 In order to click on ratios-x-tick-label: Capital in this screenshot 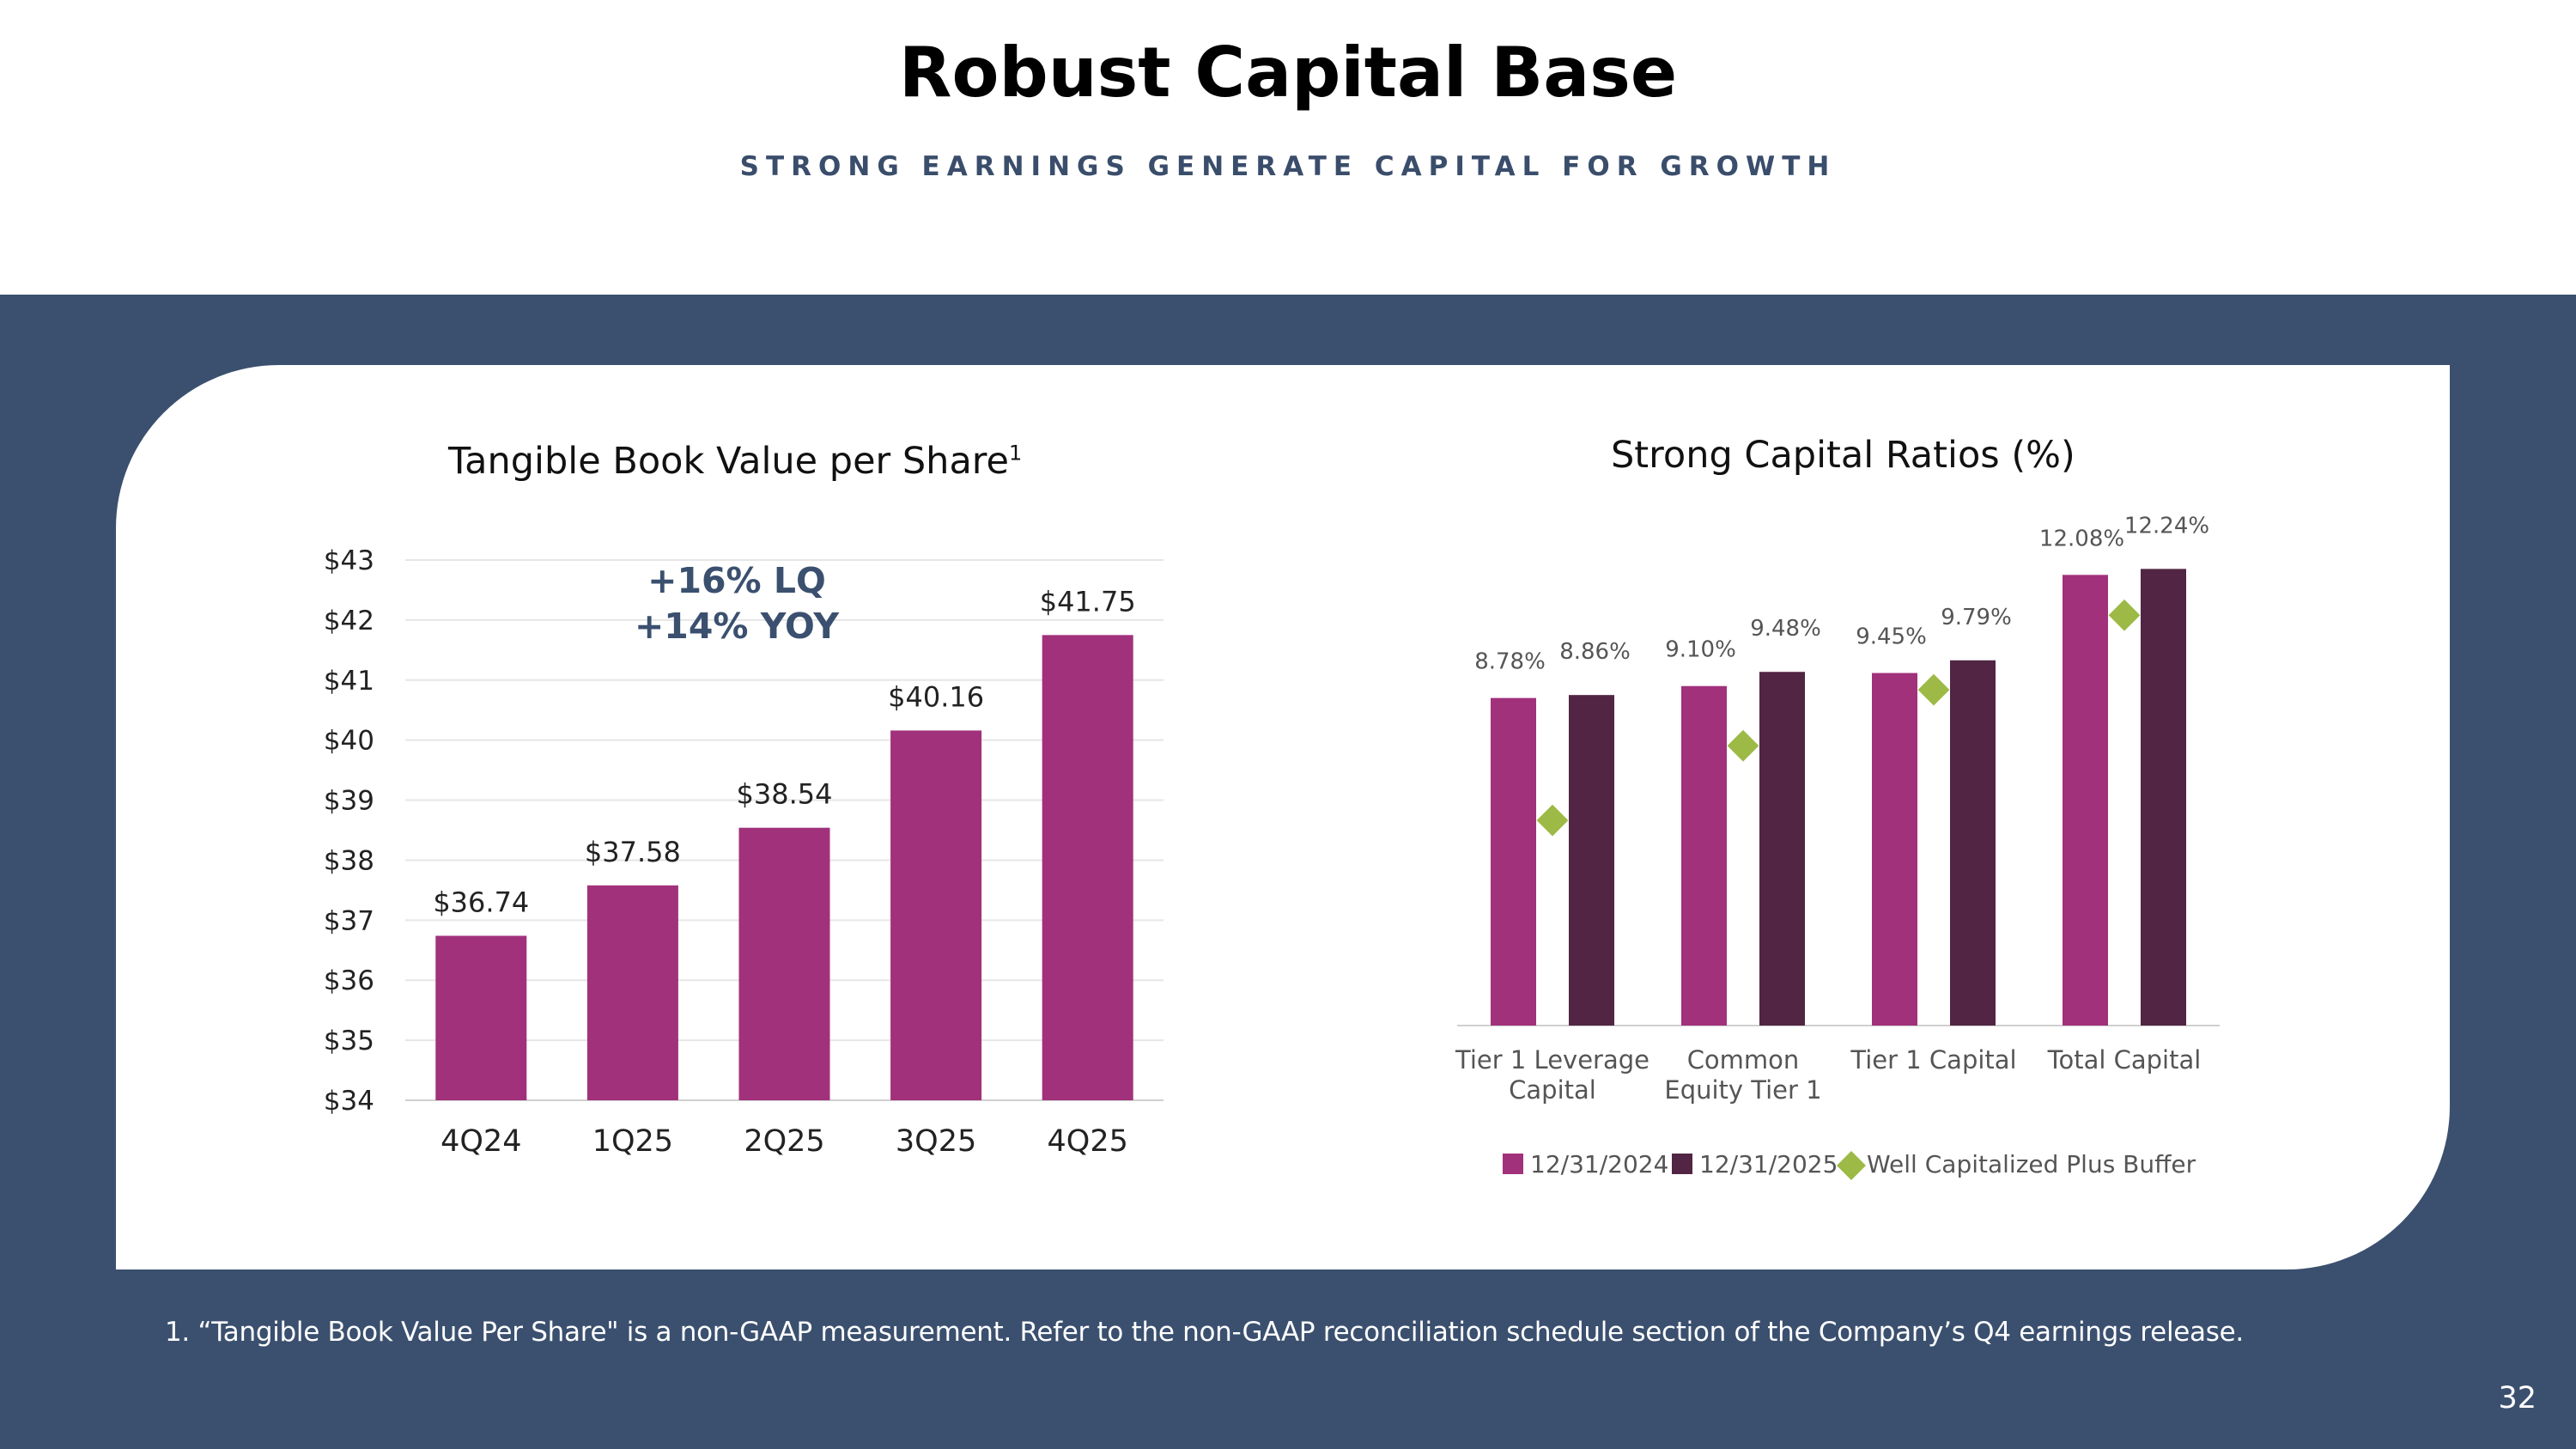, I will do `click(1553, 1090)`.